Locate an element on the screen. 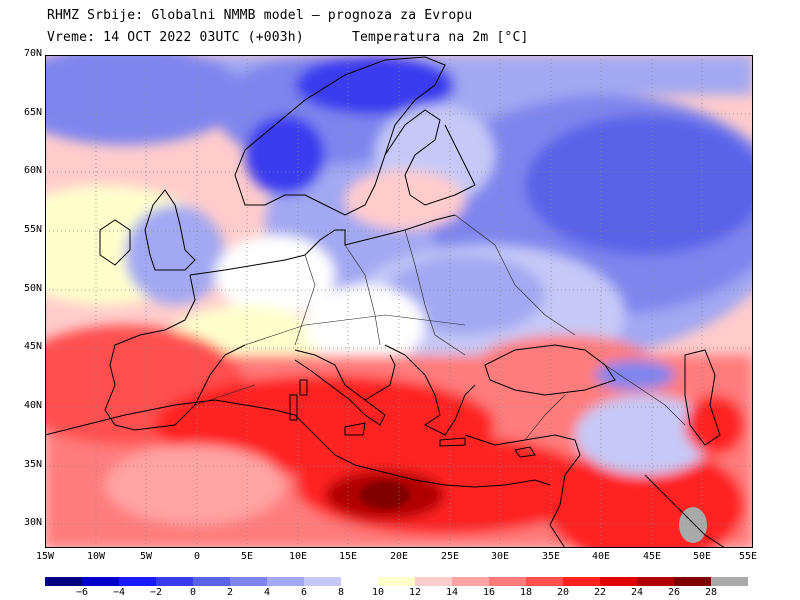 This screenshot has height=600, width=800. lat-label: 35N is located at coordinates (32, 464).